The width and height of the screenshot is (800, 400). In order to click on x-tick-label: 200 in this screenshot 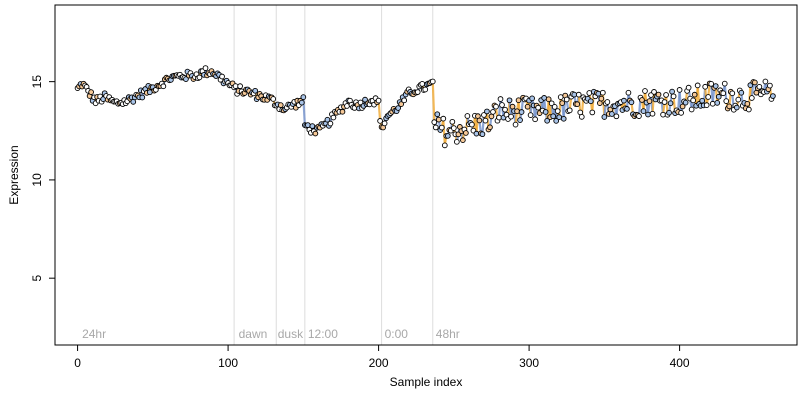, I will do `click(379, 363)`.